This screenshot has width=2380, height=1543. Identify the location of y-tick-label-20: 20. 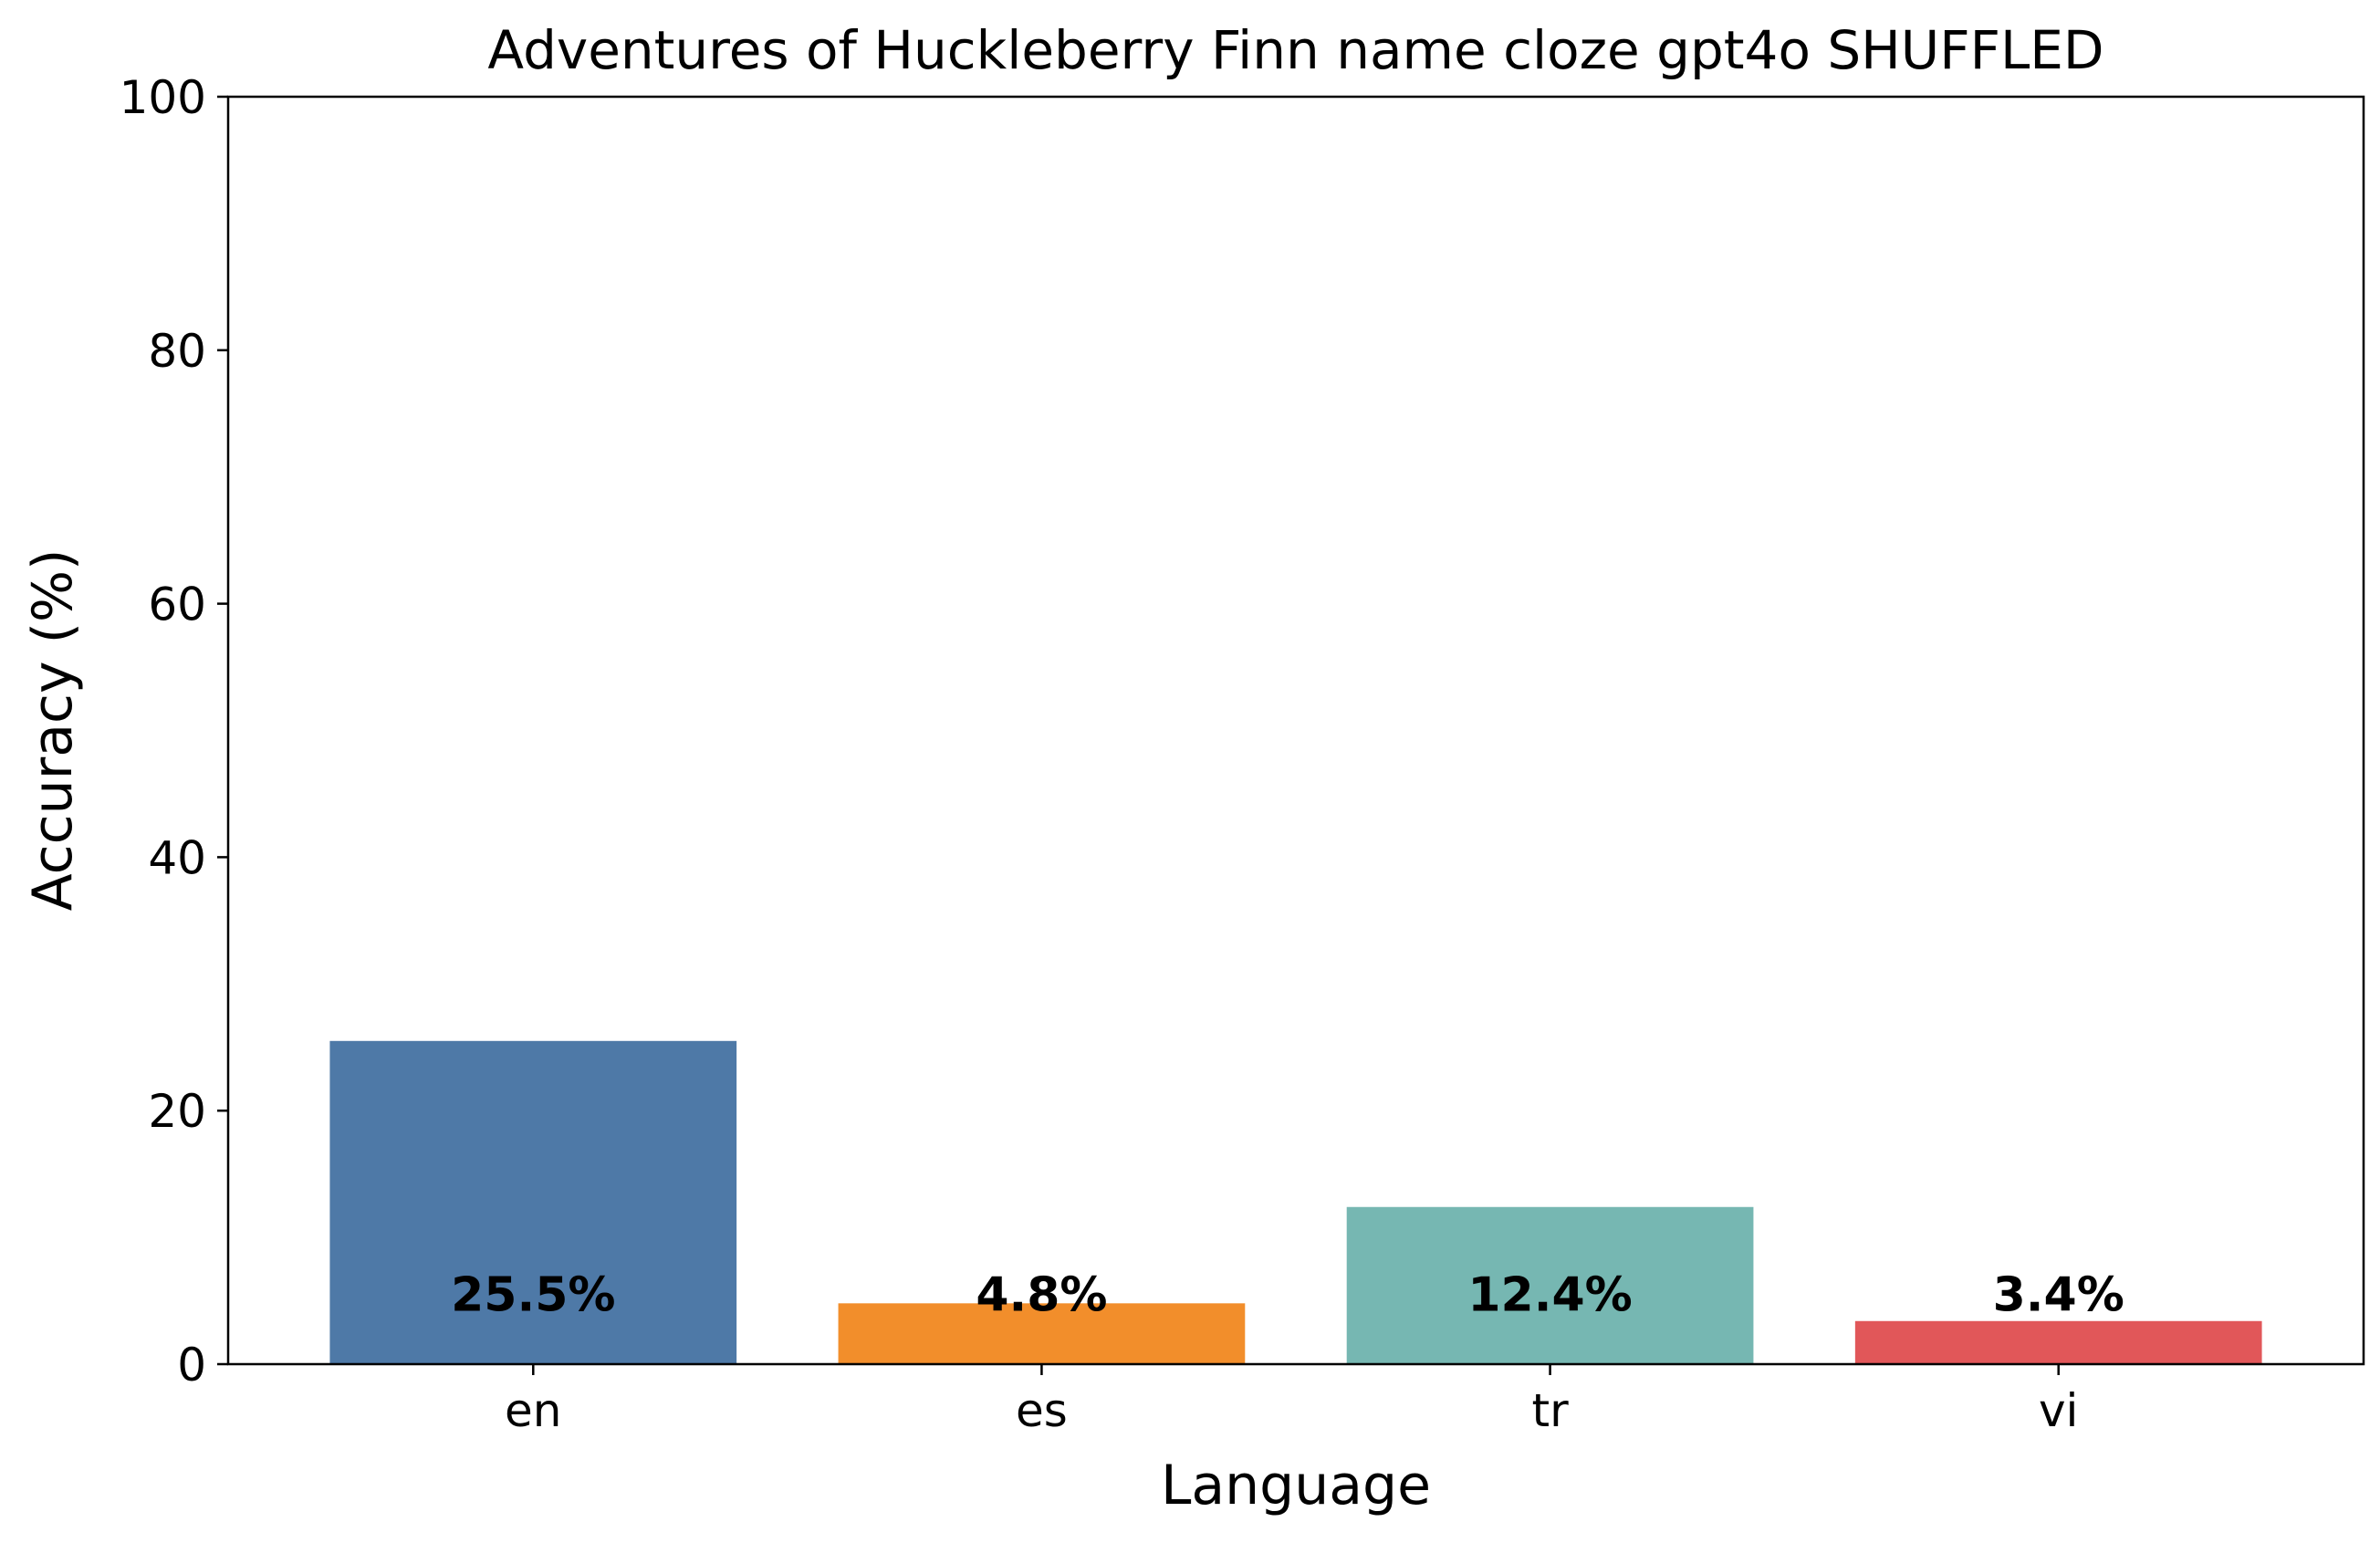
(177, 1111).